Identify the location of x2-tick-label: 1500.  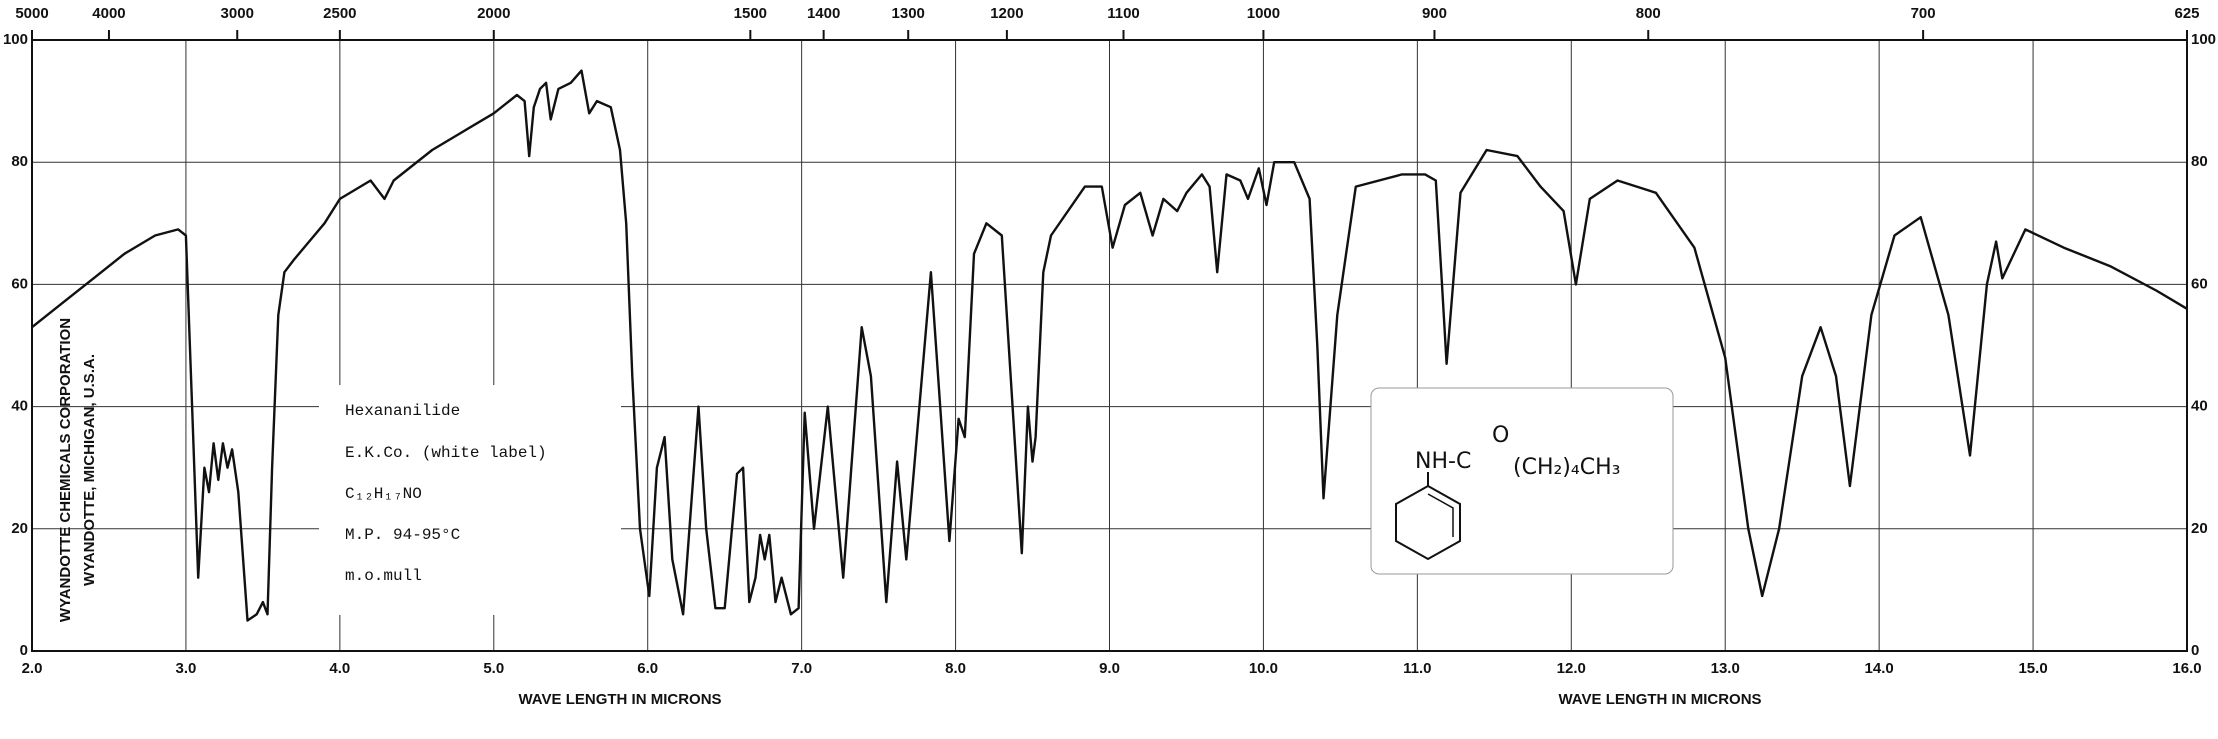
(750, 13).